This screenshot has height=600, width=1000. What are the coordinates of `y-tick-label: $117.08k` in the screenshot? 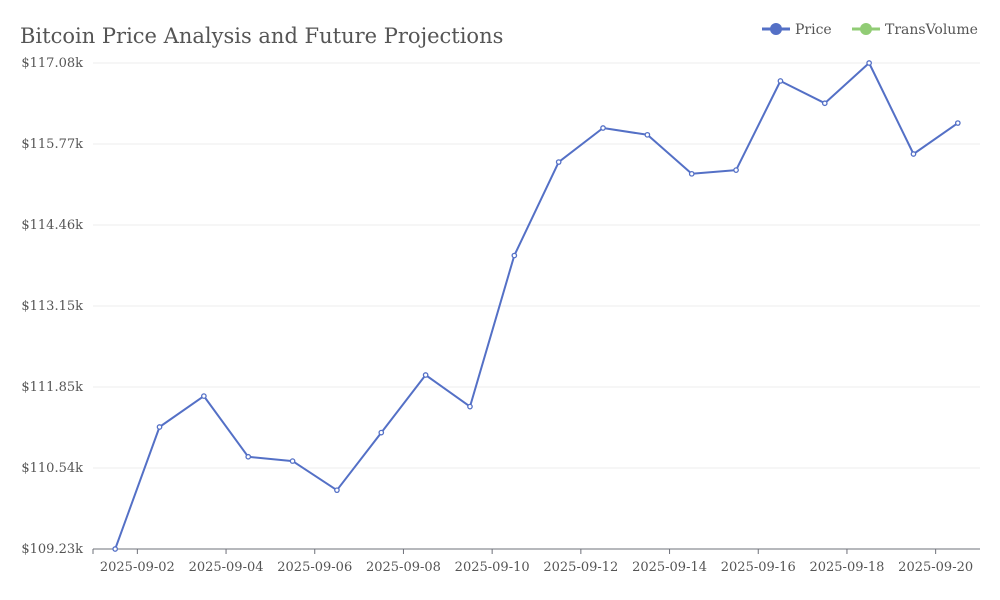 It's located at (52, 63).